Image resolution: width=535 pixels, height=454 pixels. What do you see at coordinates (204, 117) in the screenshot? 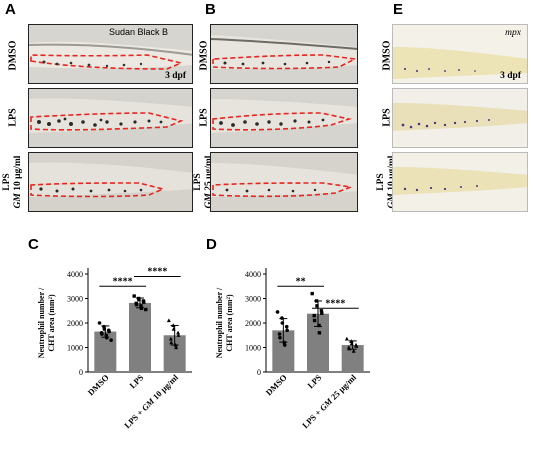
I see `row-label-b-lps: LPS` at bounding box center [204, 117].